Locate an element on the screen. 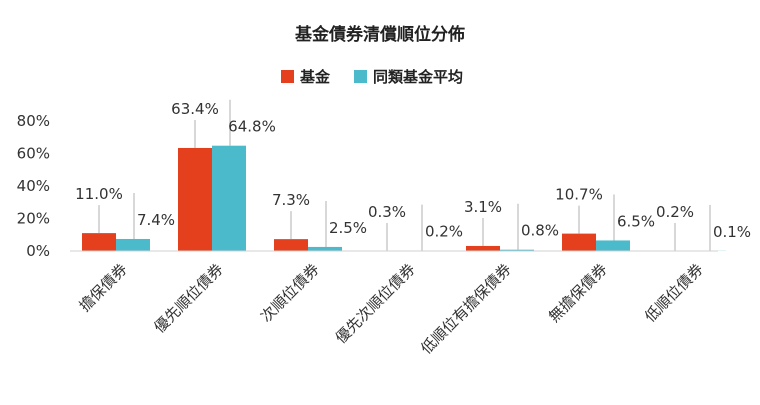  y-tick-label: 80% is located at coordinates (33, 121).